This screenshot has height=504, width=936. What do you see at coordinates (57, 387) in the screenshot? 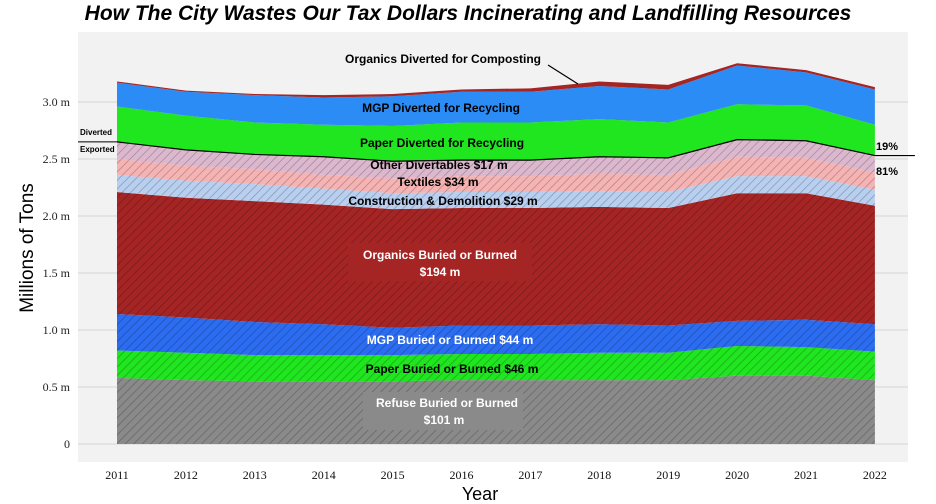
I see `y-tick-label: 0.5 m` at bounding box center [57, 387].